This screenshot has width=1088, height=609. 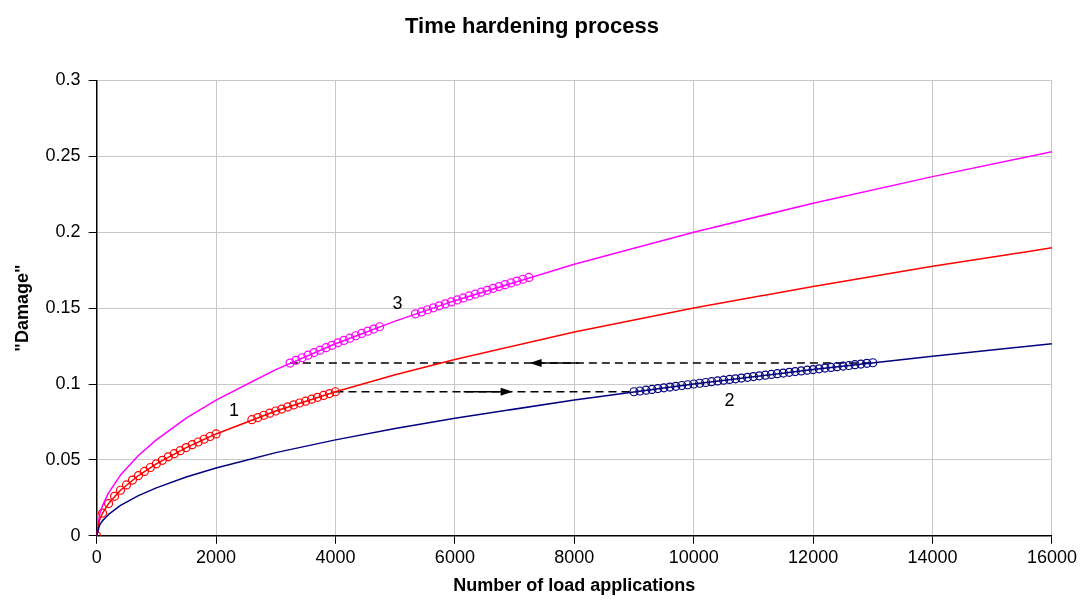 What do you see at coordinates (75, 534) in the screenshot?
I see `y-tick-label: 0` at bounding box center [75, 534].